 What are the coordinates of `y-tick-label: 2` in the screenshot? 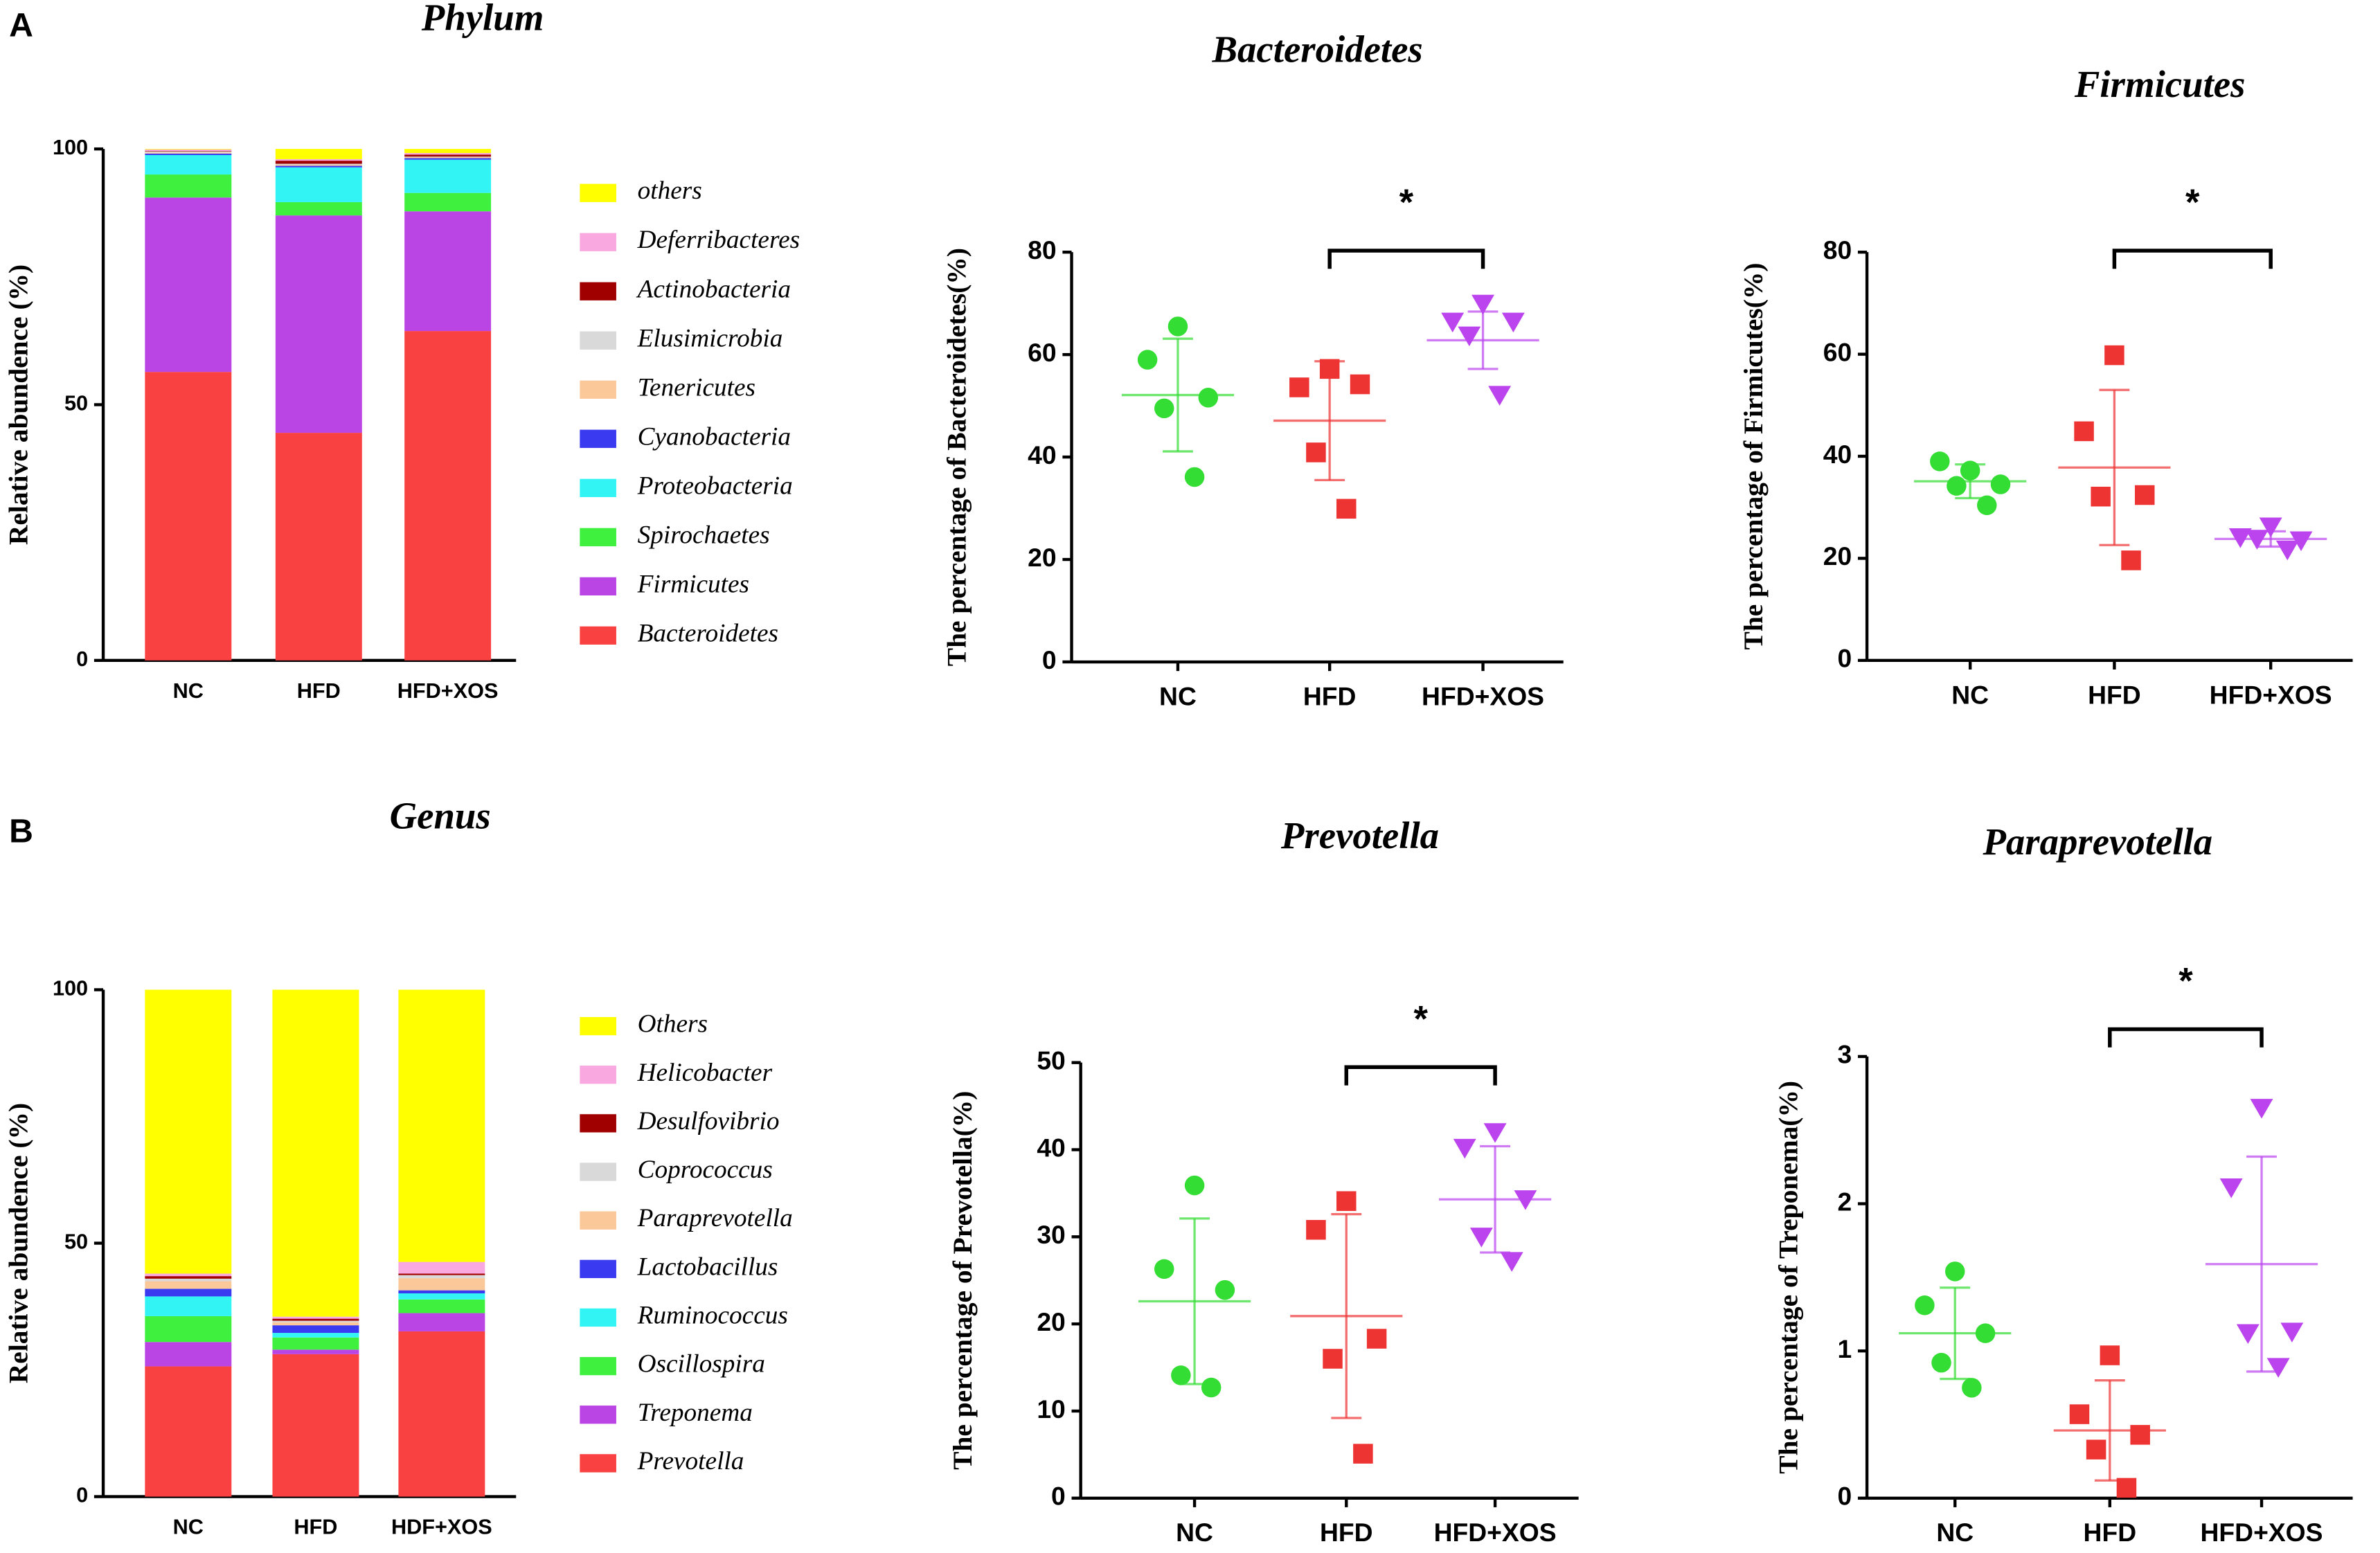 It's located at (1845, 1201).